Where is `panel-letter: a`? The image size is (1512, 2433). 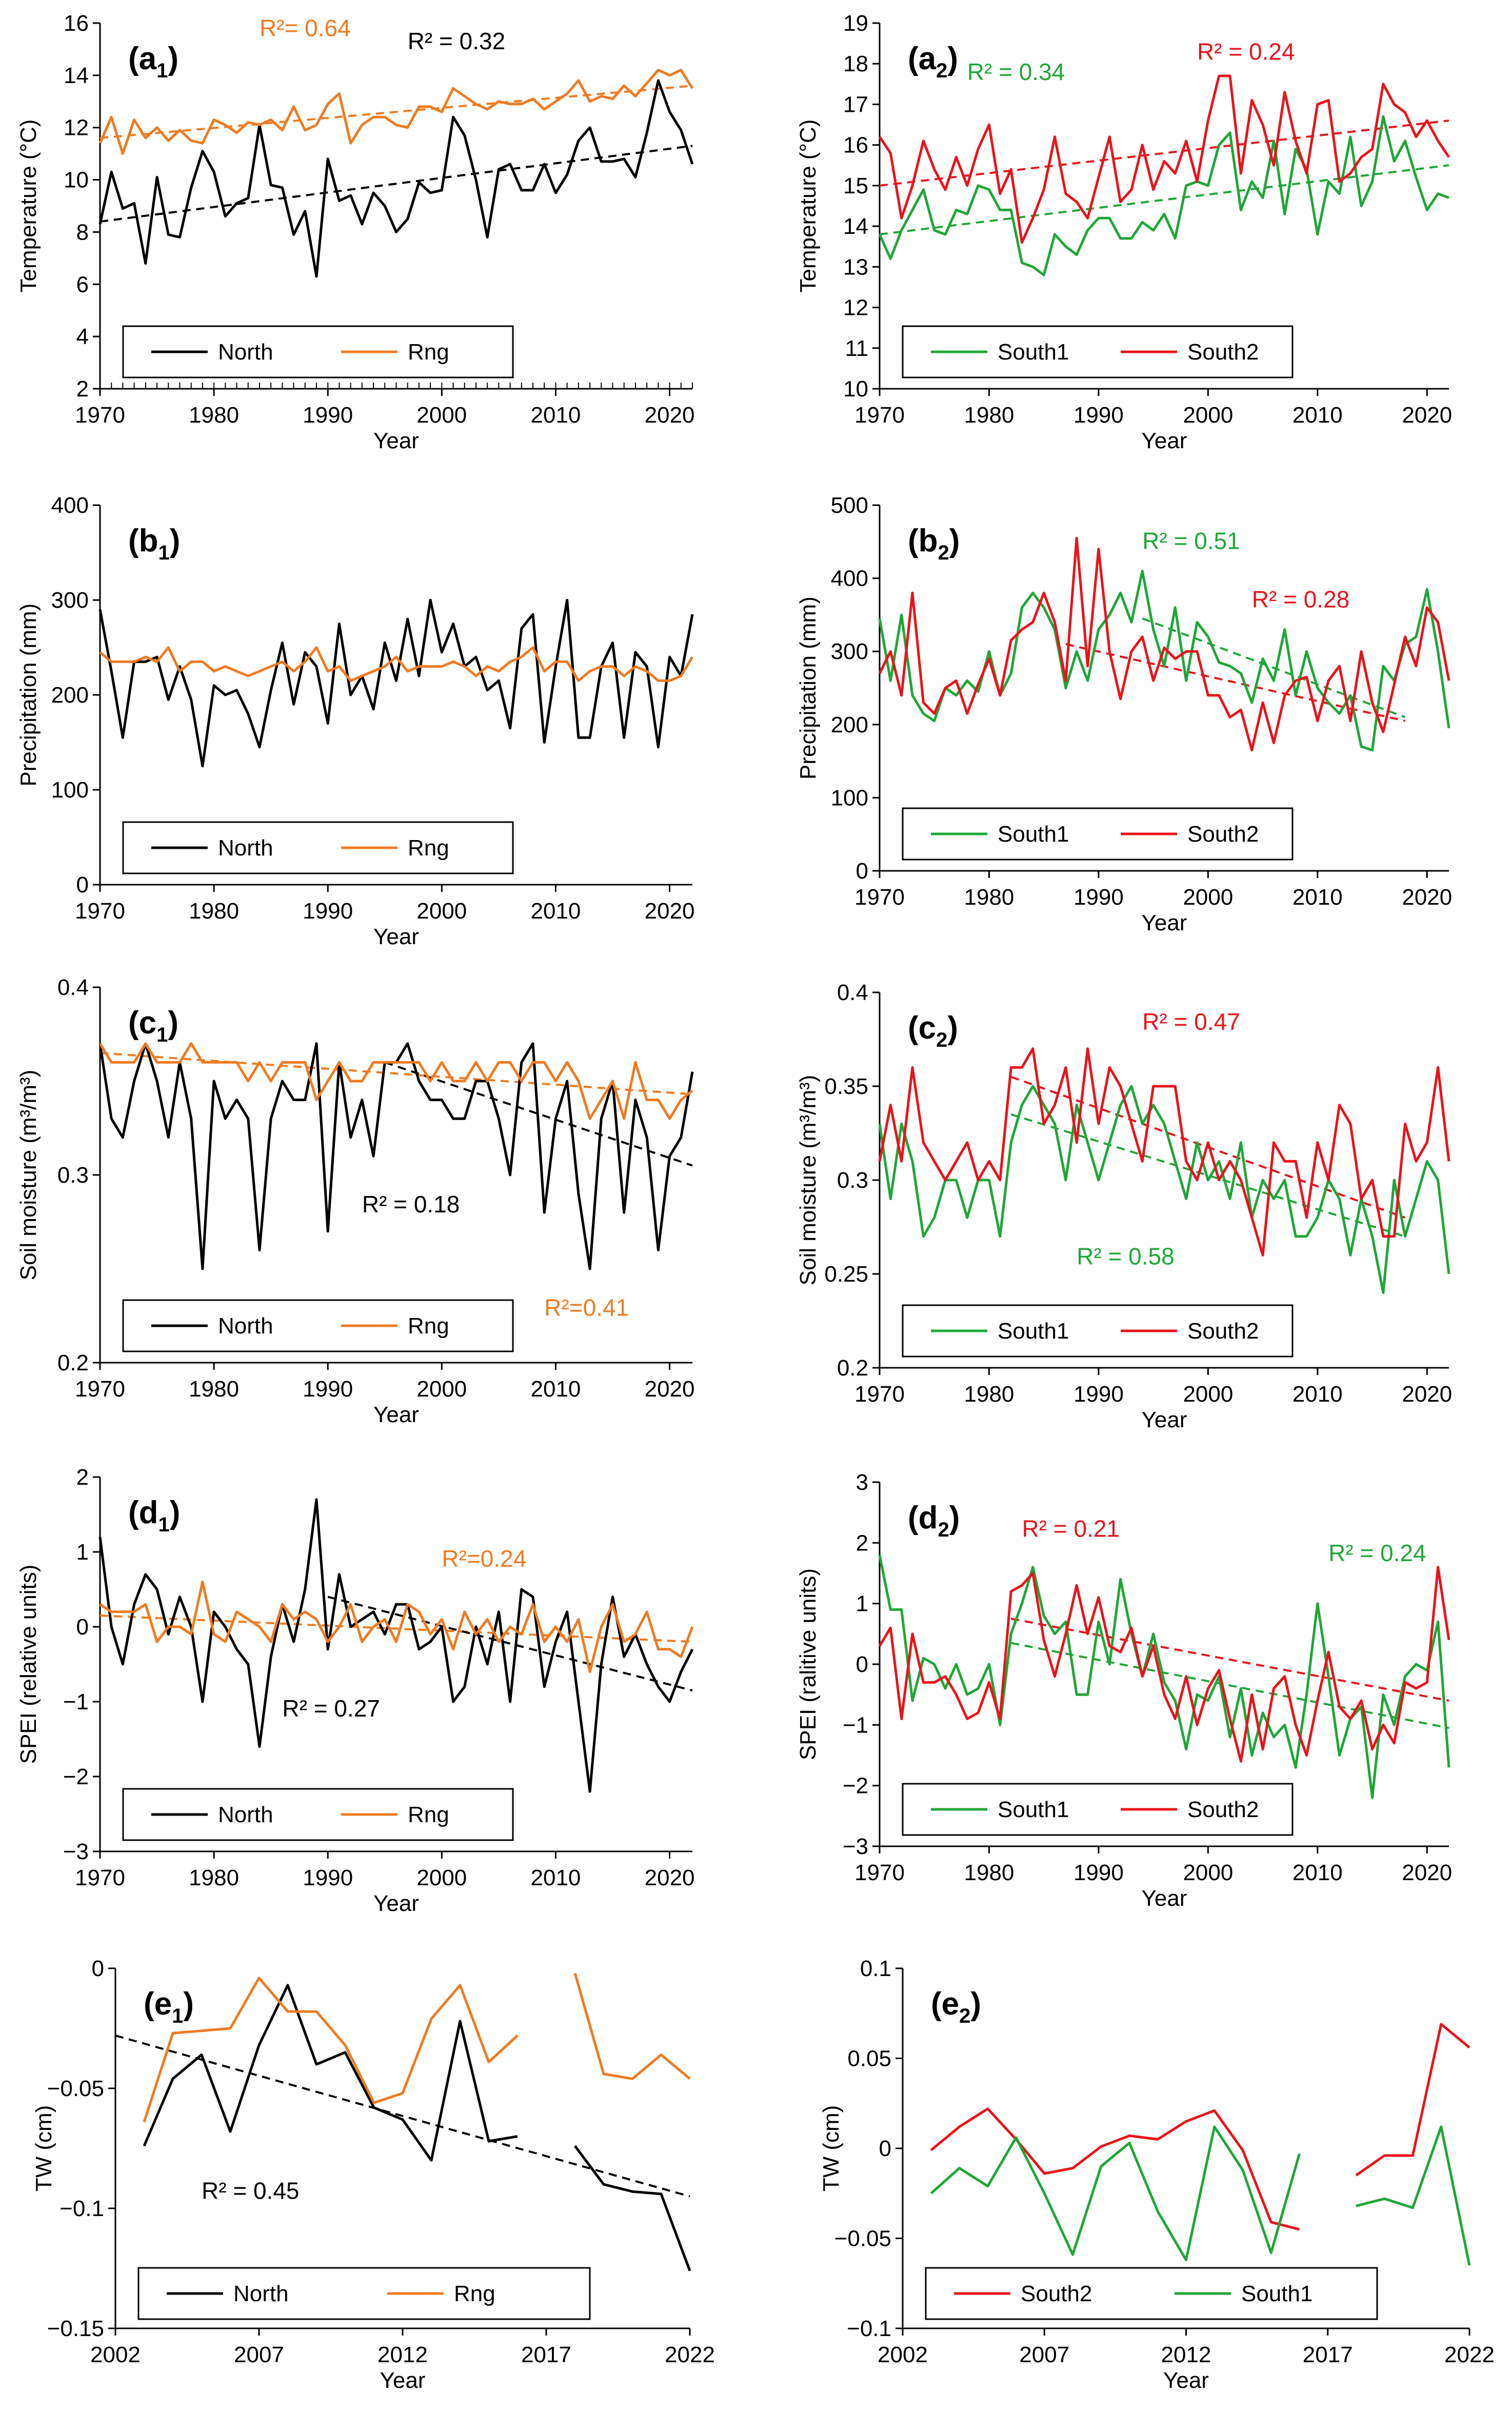 panel-letter: a is located at coordinates (148, 58).